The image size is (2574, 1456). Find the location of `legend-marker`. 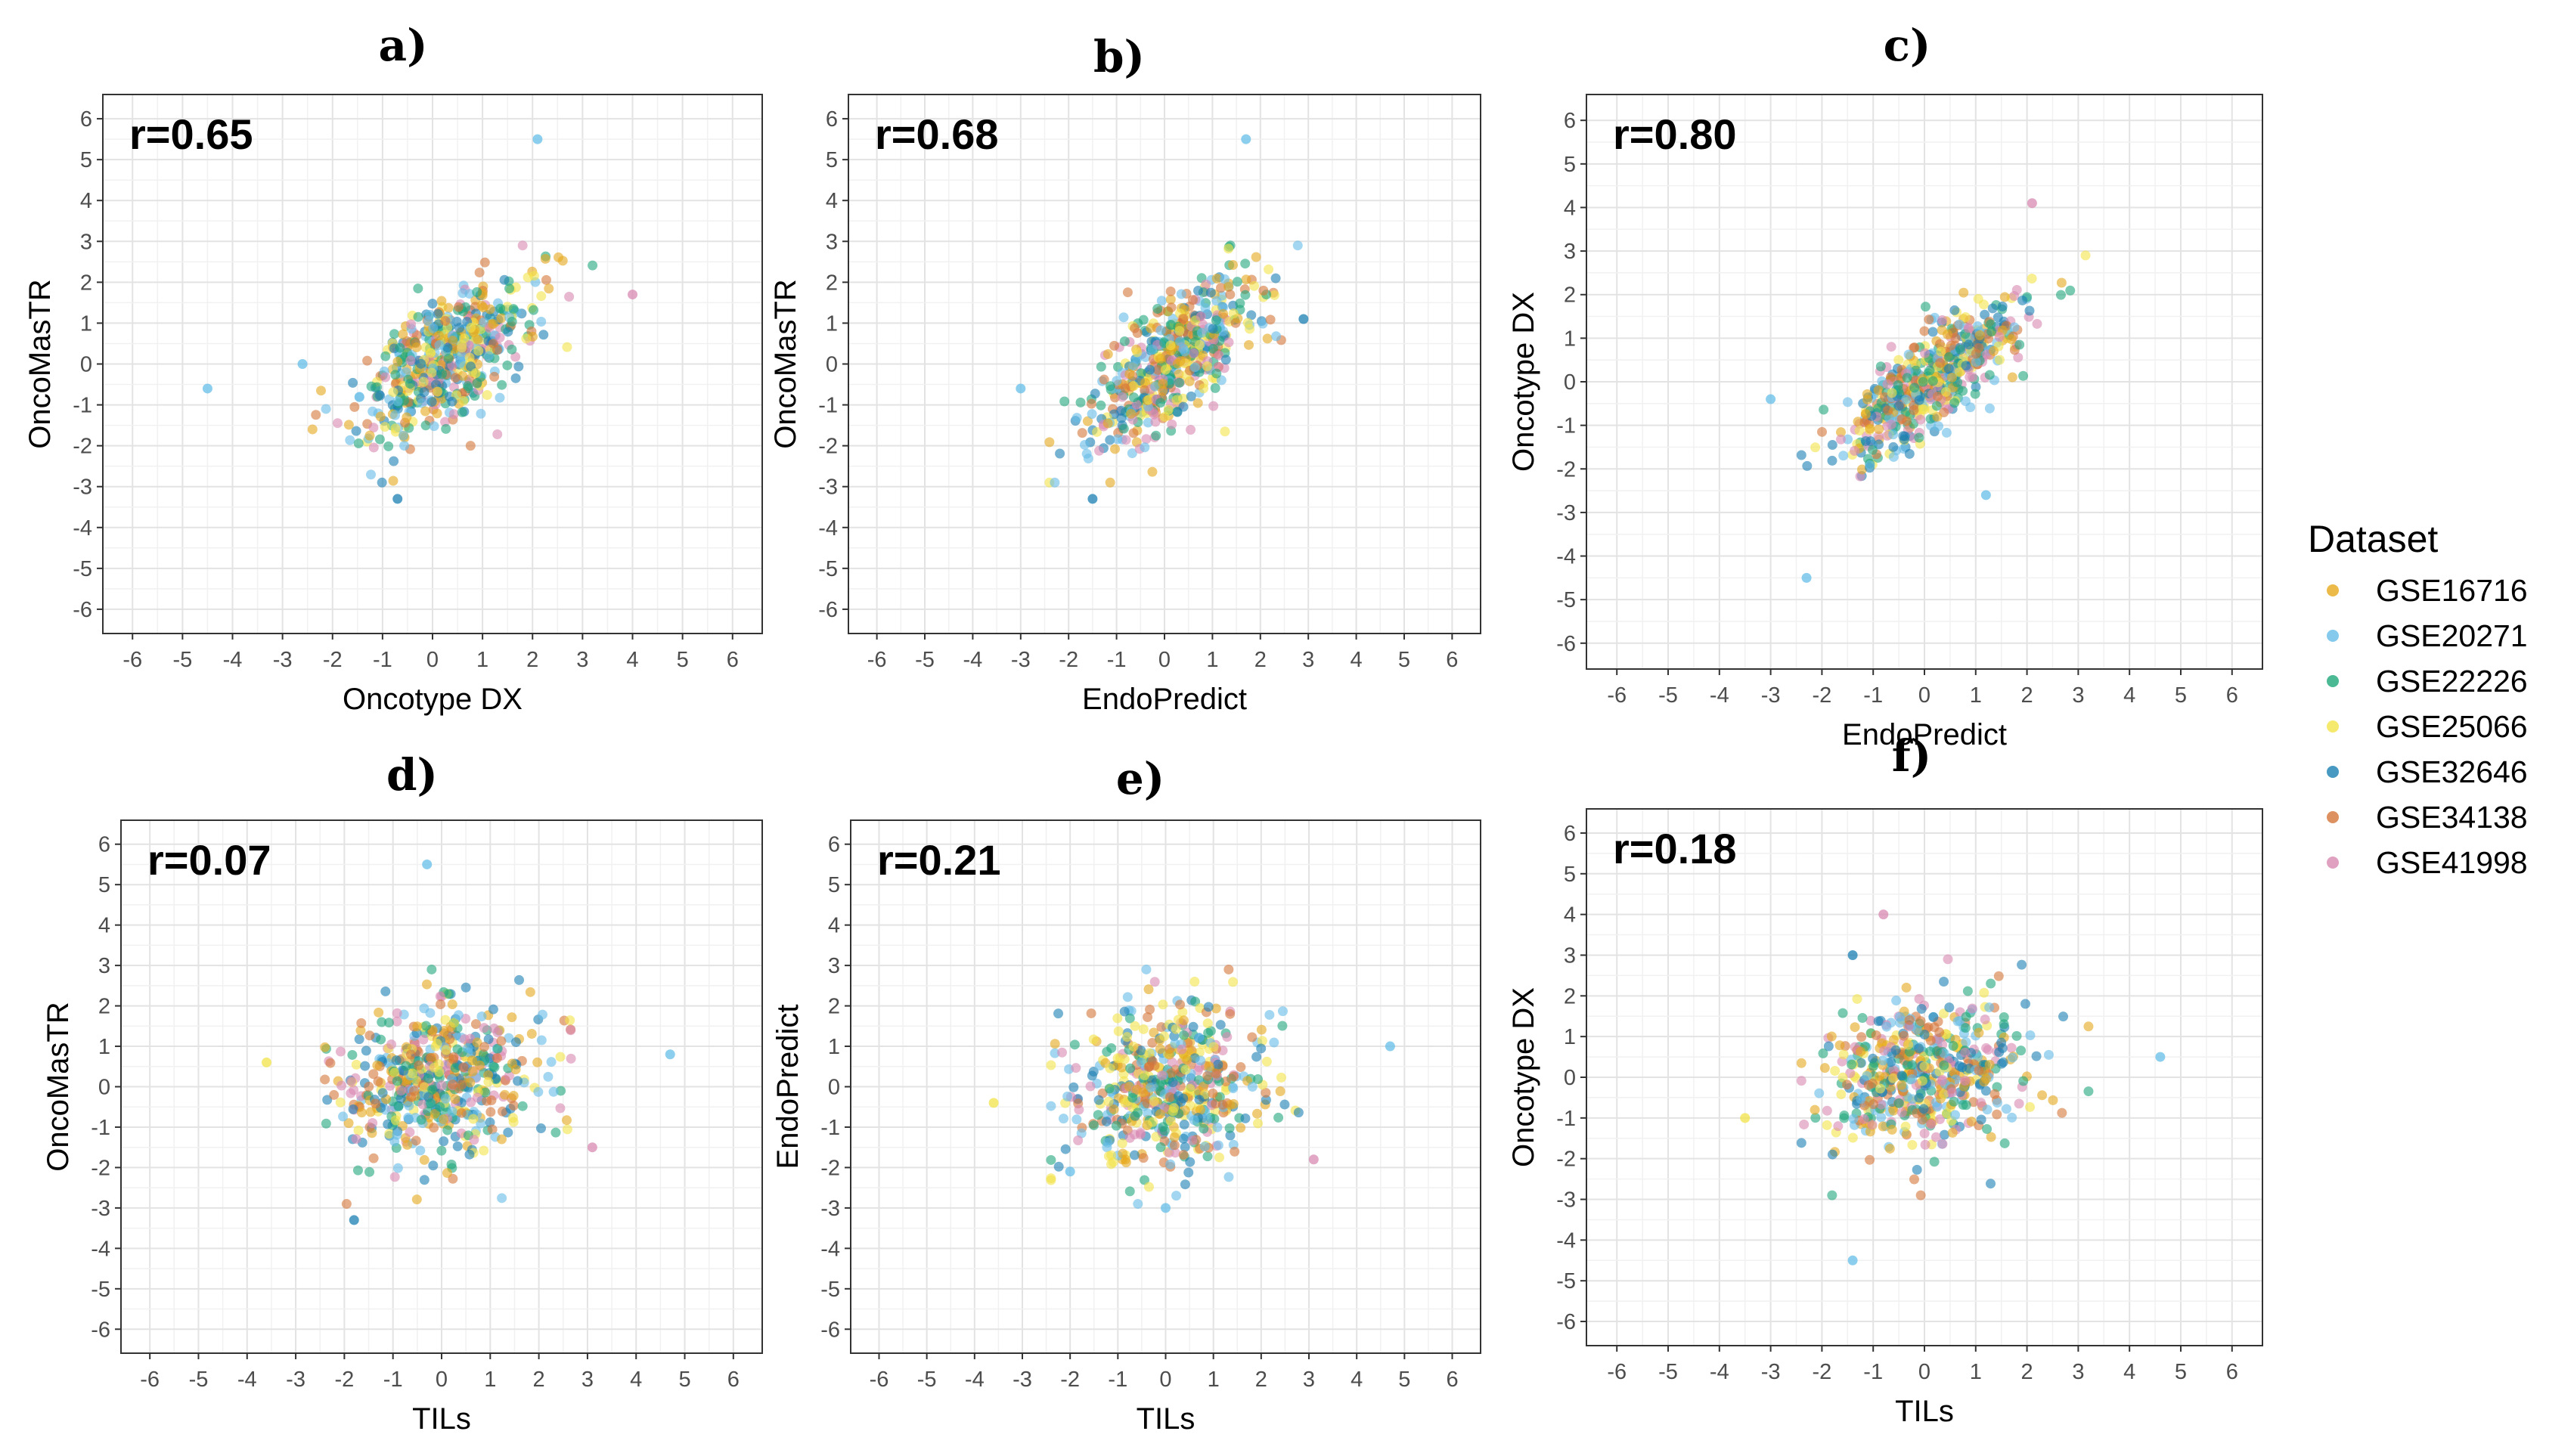

legend-marker is located at coordinates (2333, 590).